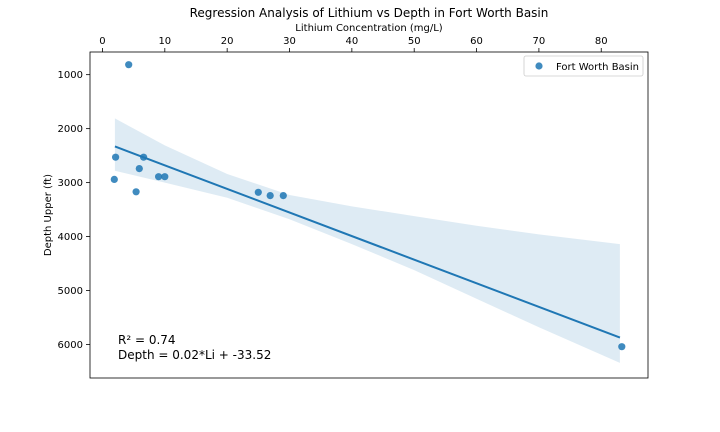 The image size is (720, 432). I want to click on r-squared-annotation: R² = 0.74, so click(147, 340).